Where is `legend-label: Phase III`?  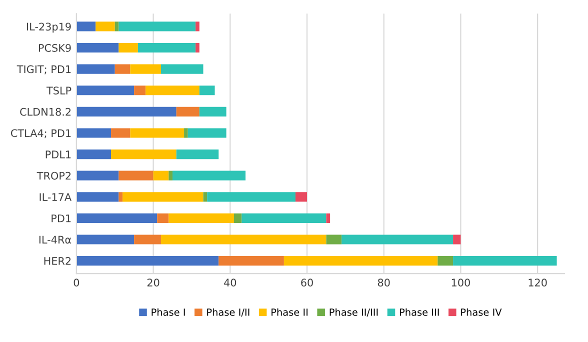 legend-label: Phase III is located at coordinates (419, 312).